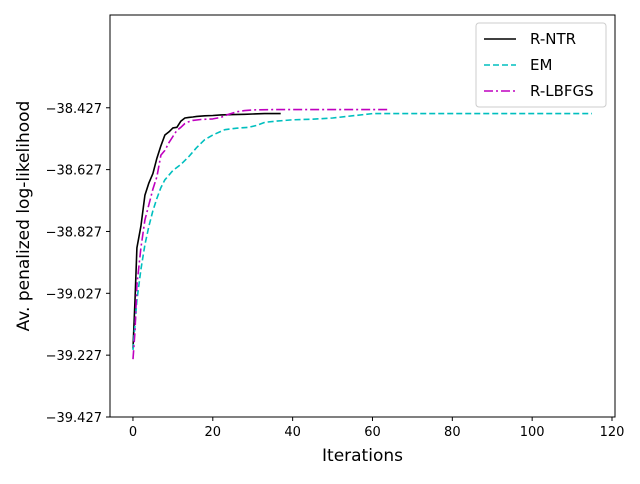  What do you see at coordinates (24, 216) in the screenshot?
I see `y-axis-label: Av. penalized log-likelihood` at bounding box center [24, 216].